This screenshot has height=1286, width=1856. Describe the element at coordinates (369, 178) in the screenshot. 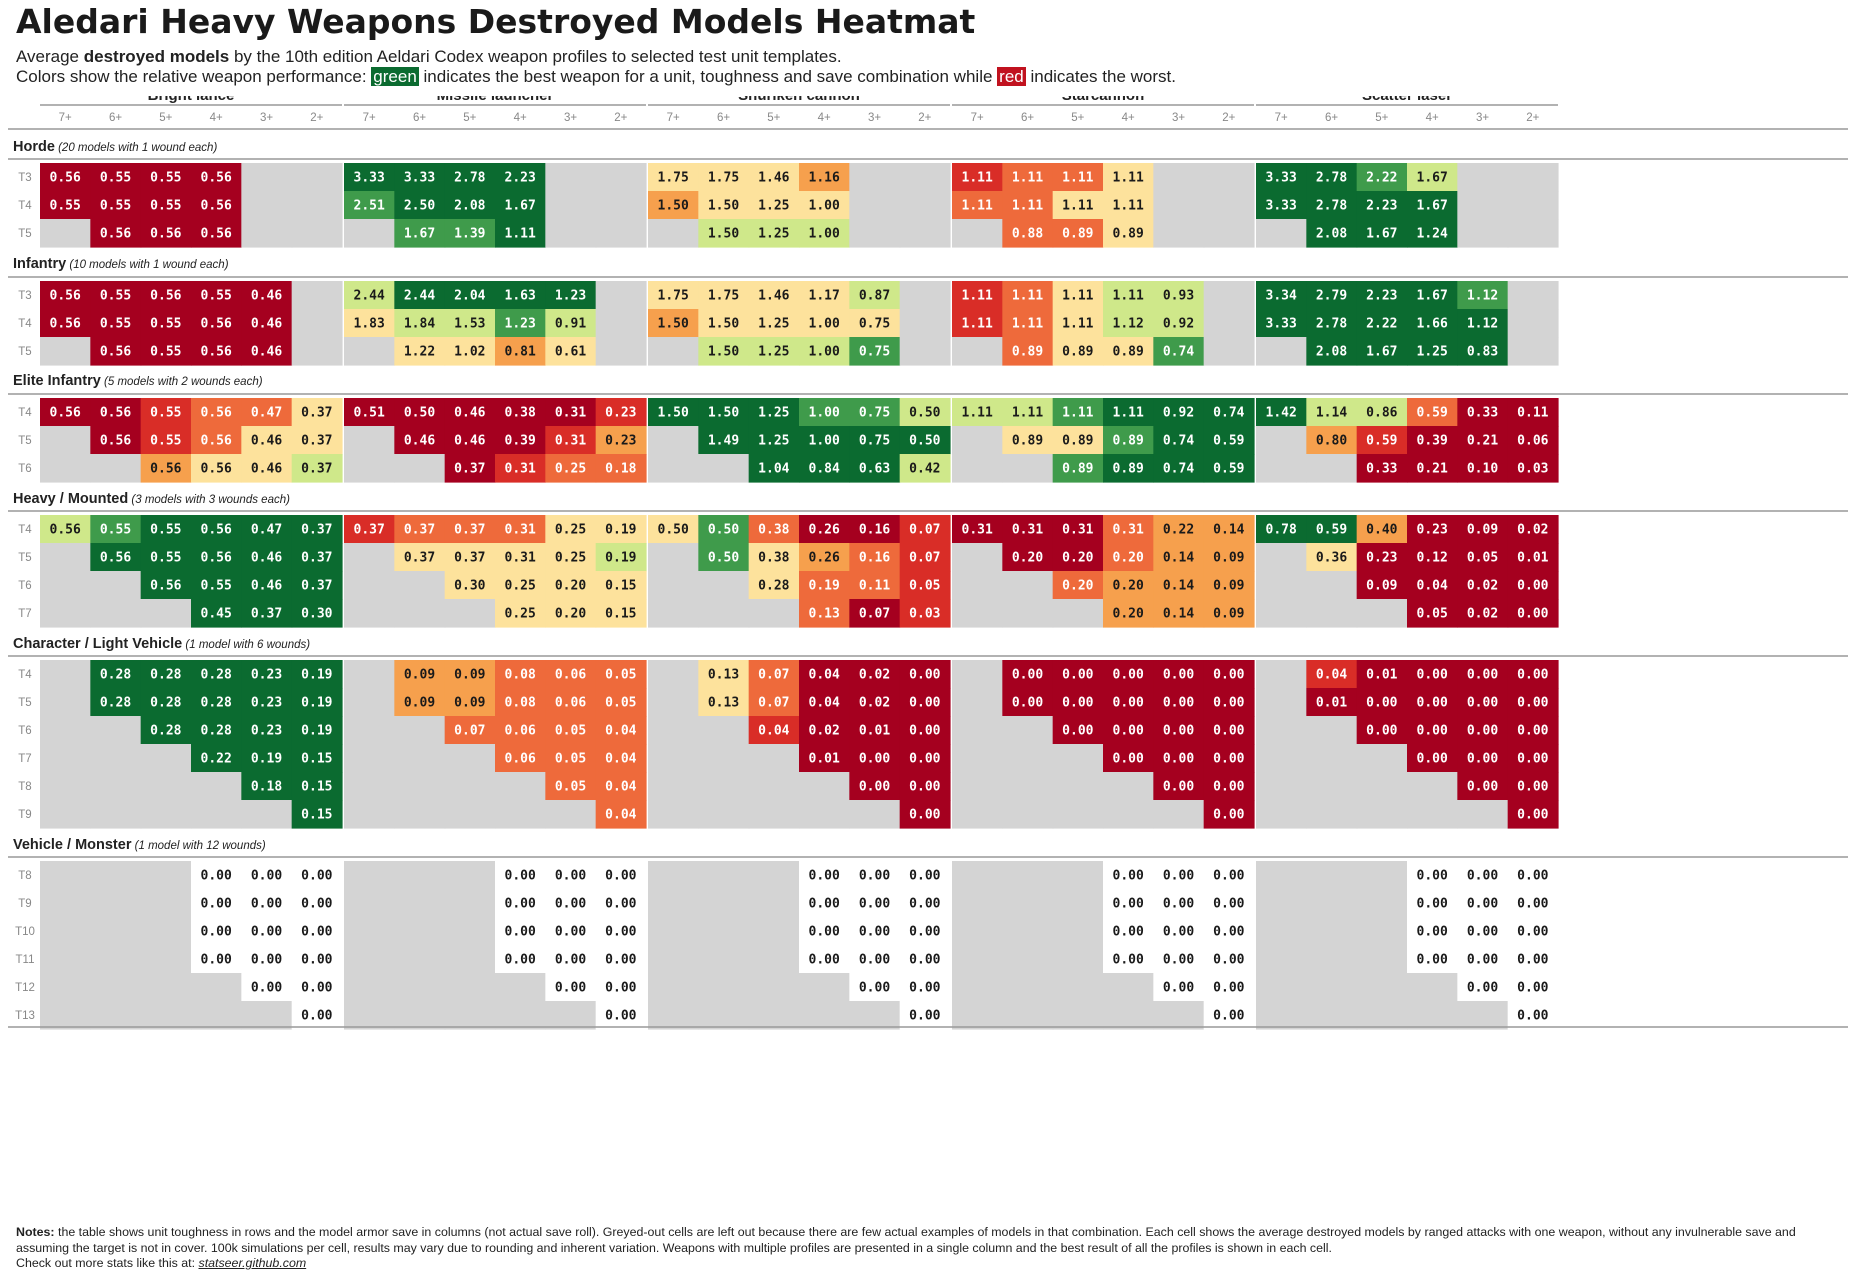

I see `cell-value-label: 3.33` at that location.